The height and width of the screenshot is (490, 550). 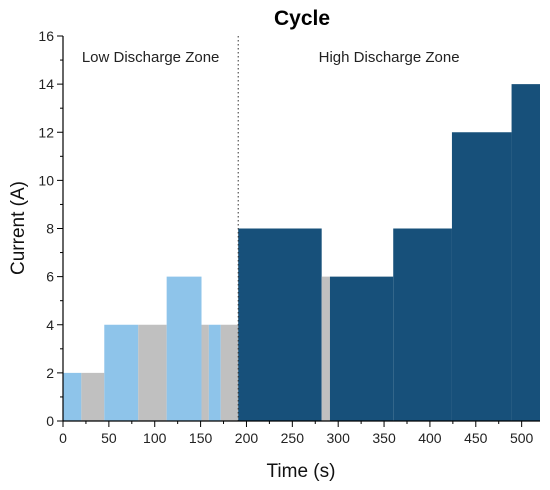 I want to click on x-tick-label-350: 350, so click(x=384, y=438).